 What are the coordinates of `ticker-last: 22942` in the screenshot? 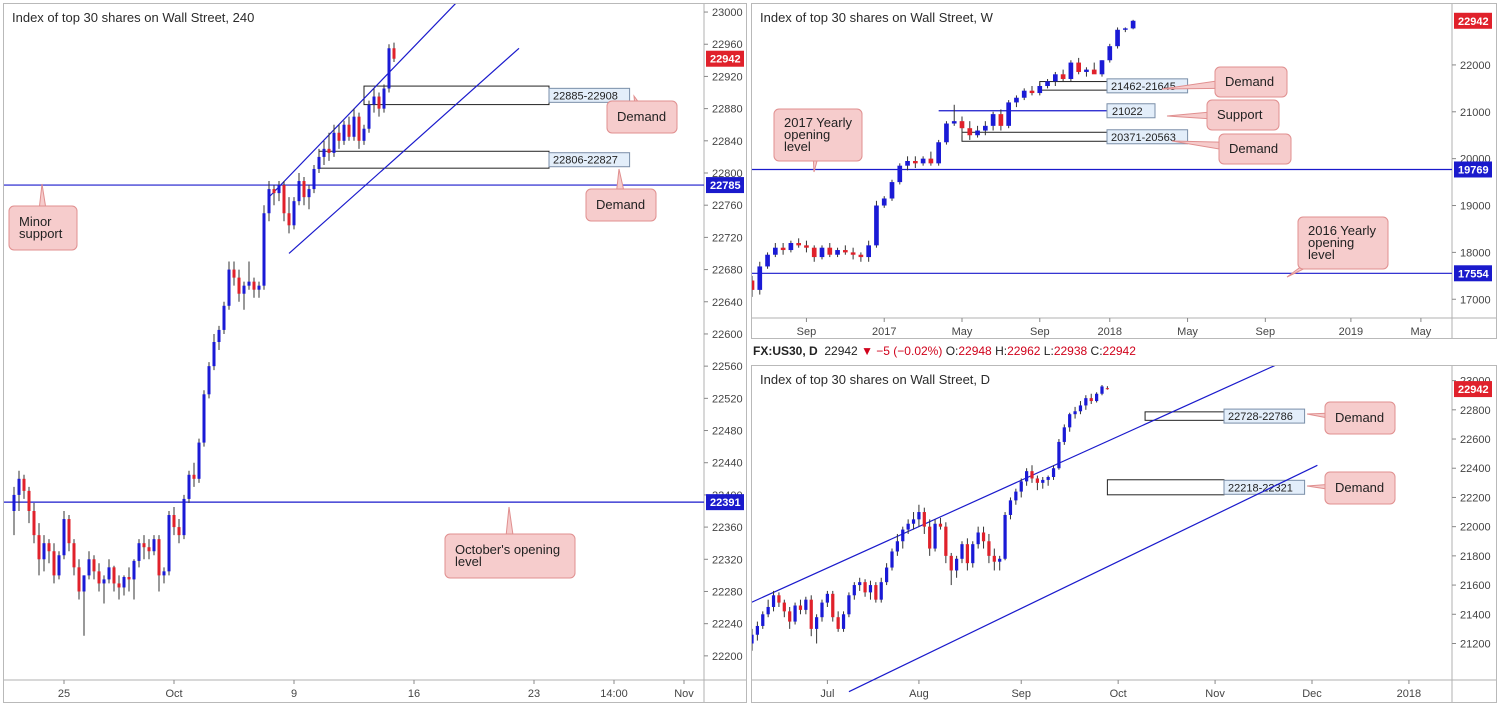 It's located at (841, 351).